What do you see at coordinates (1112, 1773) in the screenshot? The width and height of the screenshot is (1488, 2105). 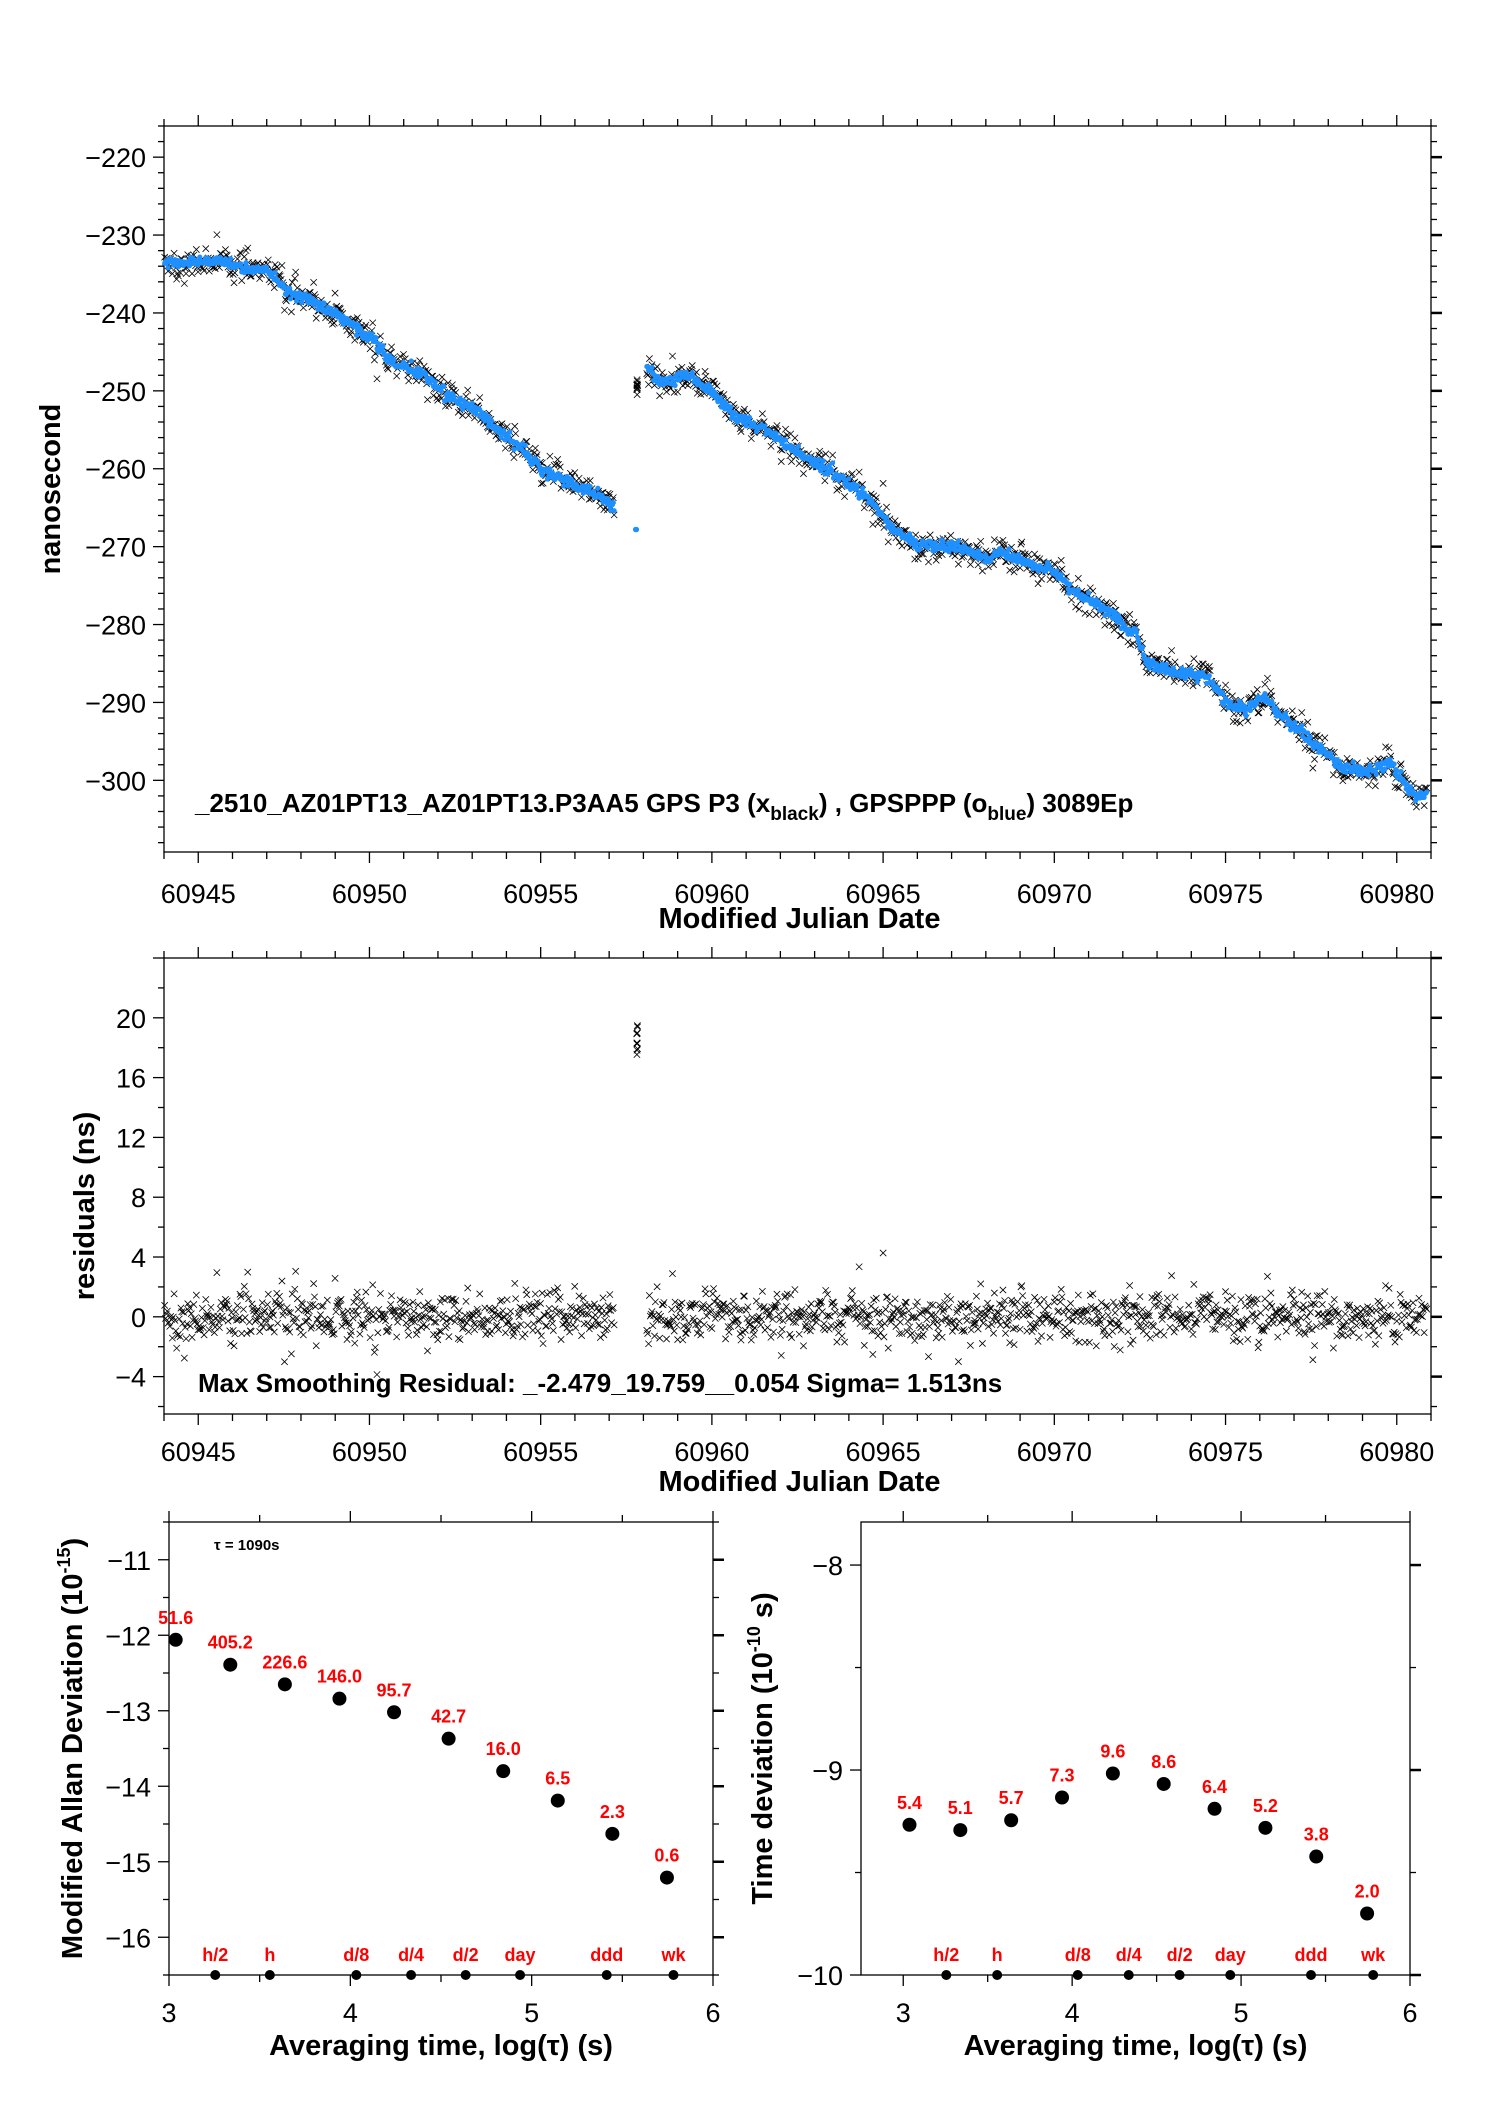 I see `time-deviation-point` at bounding box center [1112, 1773].